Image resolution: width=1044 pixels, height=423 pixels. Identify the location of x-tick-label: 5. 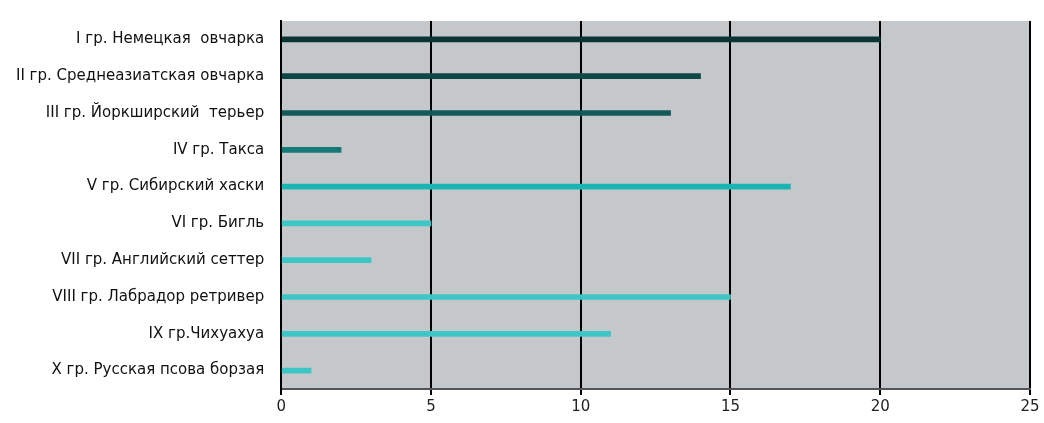
(431, 405).